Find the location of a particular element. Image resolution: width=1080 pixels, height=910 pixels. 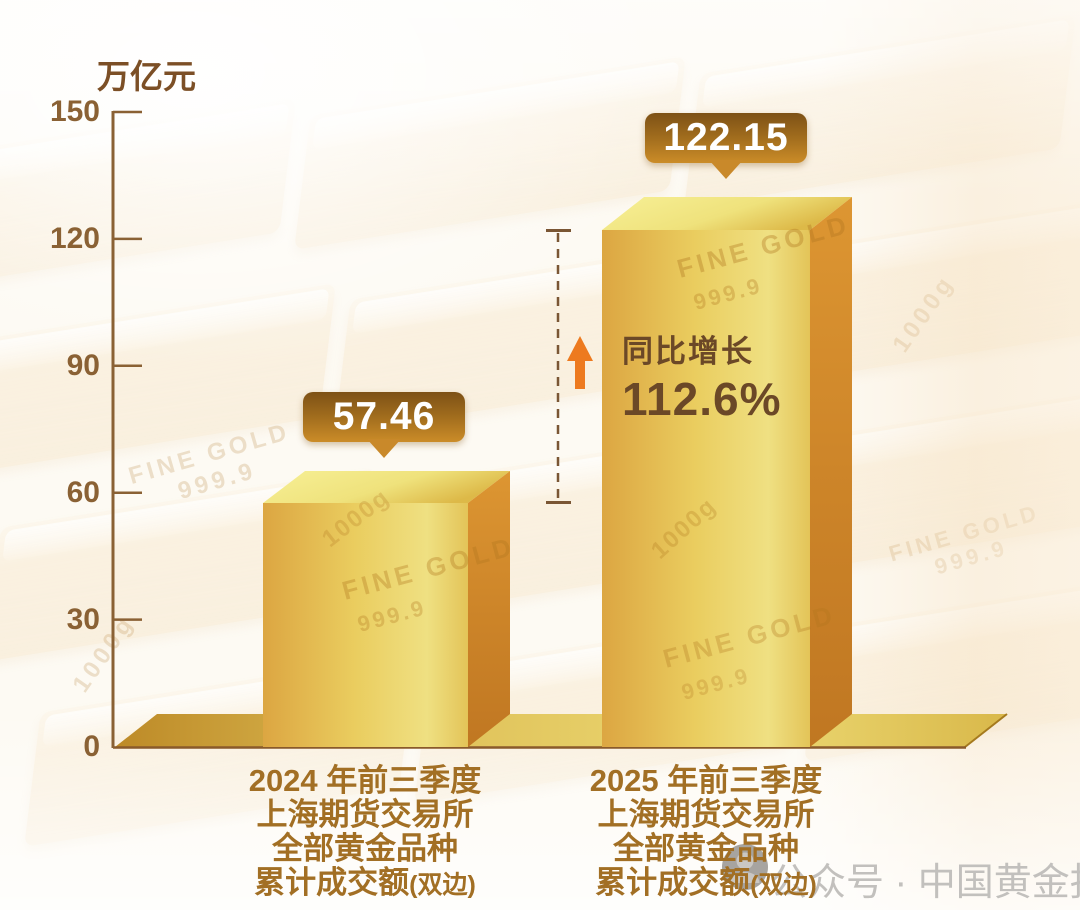

value-badge-2024: 57.46 is located at coordinates (384, 417).